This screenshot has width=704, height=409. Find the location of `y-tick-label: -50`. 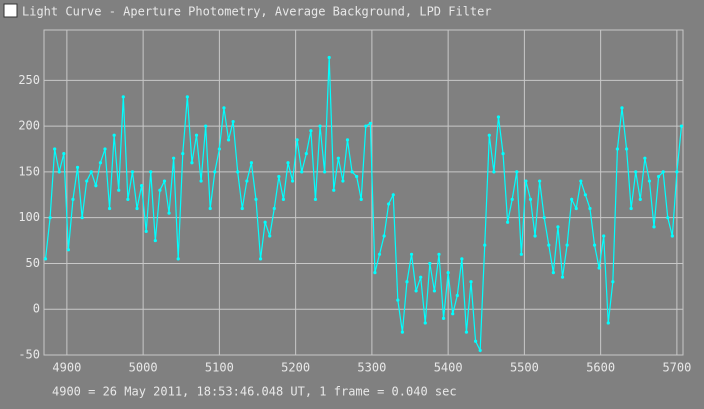

y-tick-label: -50 is located at coordinates (29, 355).